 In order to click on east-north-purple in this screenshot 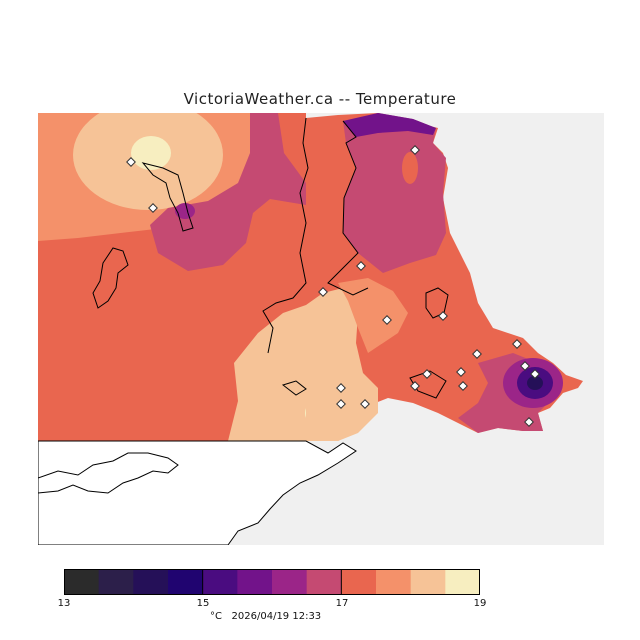, I will do `click(389, 125)`.